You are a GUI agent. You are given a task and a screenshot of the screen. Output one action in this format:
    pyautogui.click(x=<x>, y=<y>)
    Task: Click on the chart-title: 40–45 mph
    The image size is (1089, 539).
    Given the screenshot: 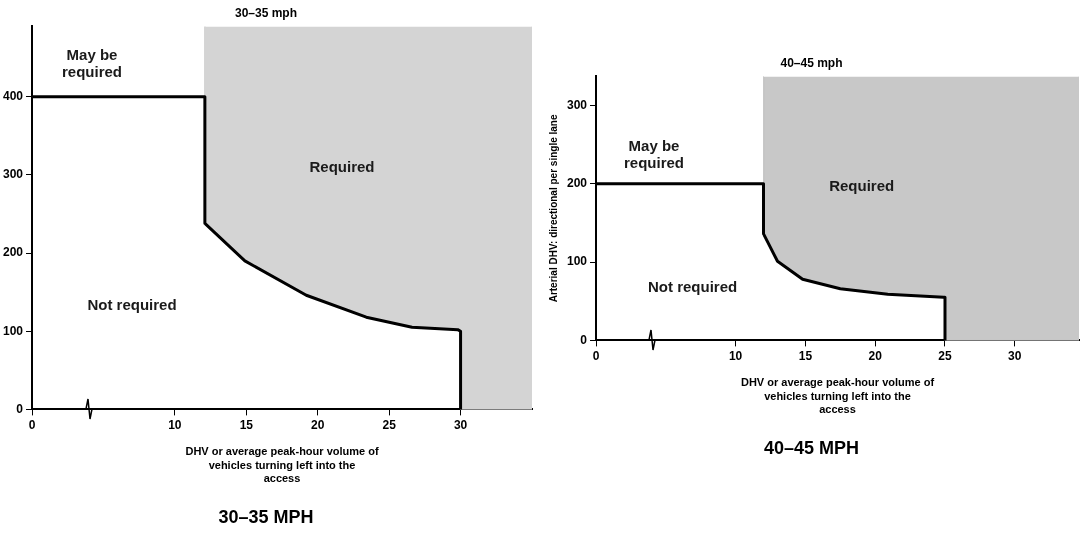 What is the action you would take?
    pyautogui.click(x=811, y=62)
    